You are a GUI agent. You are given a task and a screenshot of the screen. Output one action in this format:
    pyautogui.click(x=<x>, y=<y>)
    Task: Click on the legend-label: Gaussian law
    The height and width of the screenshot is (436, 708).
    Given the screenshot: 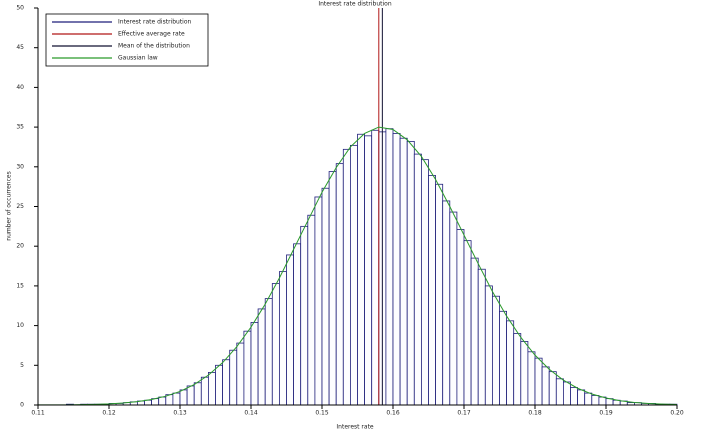 What is the action you would take?
    pyautogui.click(x=138, y=58)
    